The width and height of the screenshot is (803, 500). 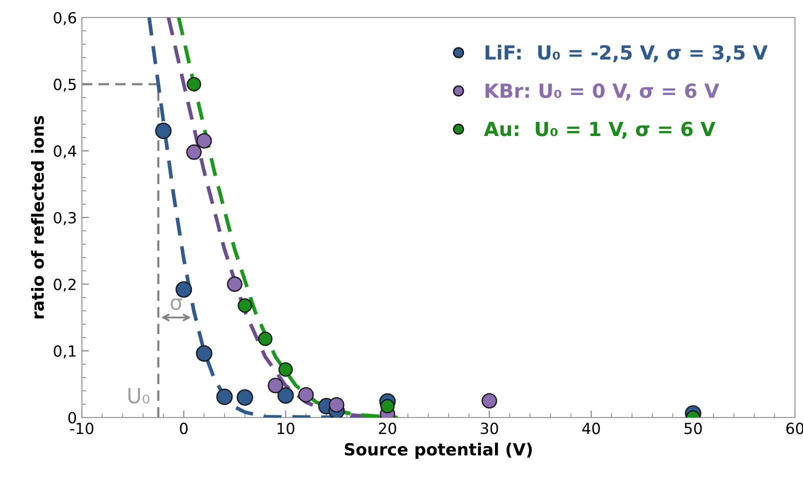 What do you see at coordinates (72, 418) in the screenshot?
I see `y-tick-label: 0` at bounding box center [72, 418].